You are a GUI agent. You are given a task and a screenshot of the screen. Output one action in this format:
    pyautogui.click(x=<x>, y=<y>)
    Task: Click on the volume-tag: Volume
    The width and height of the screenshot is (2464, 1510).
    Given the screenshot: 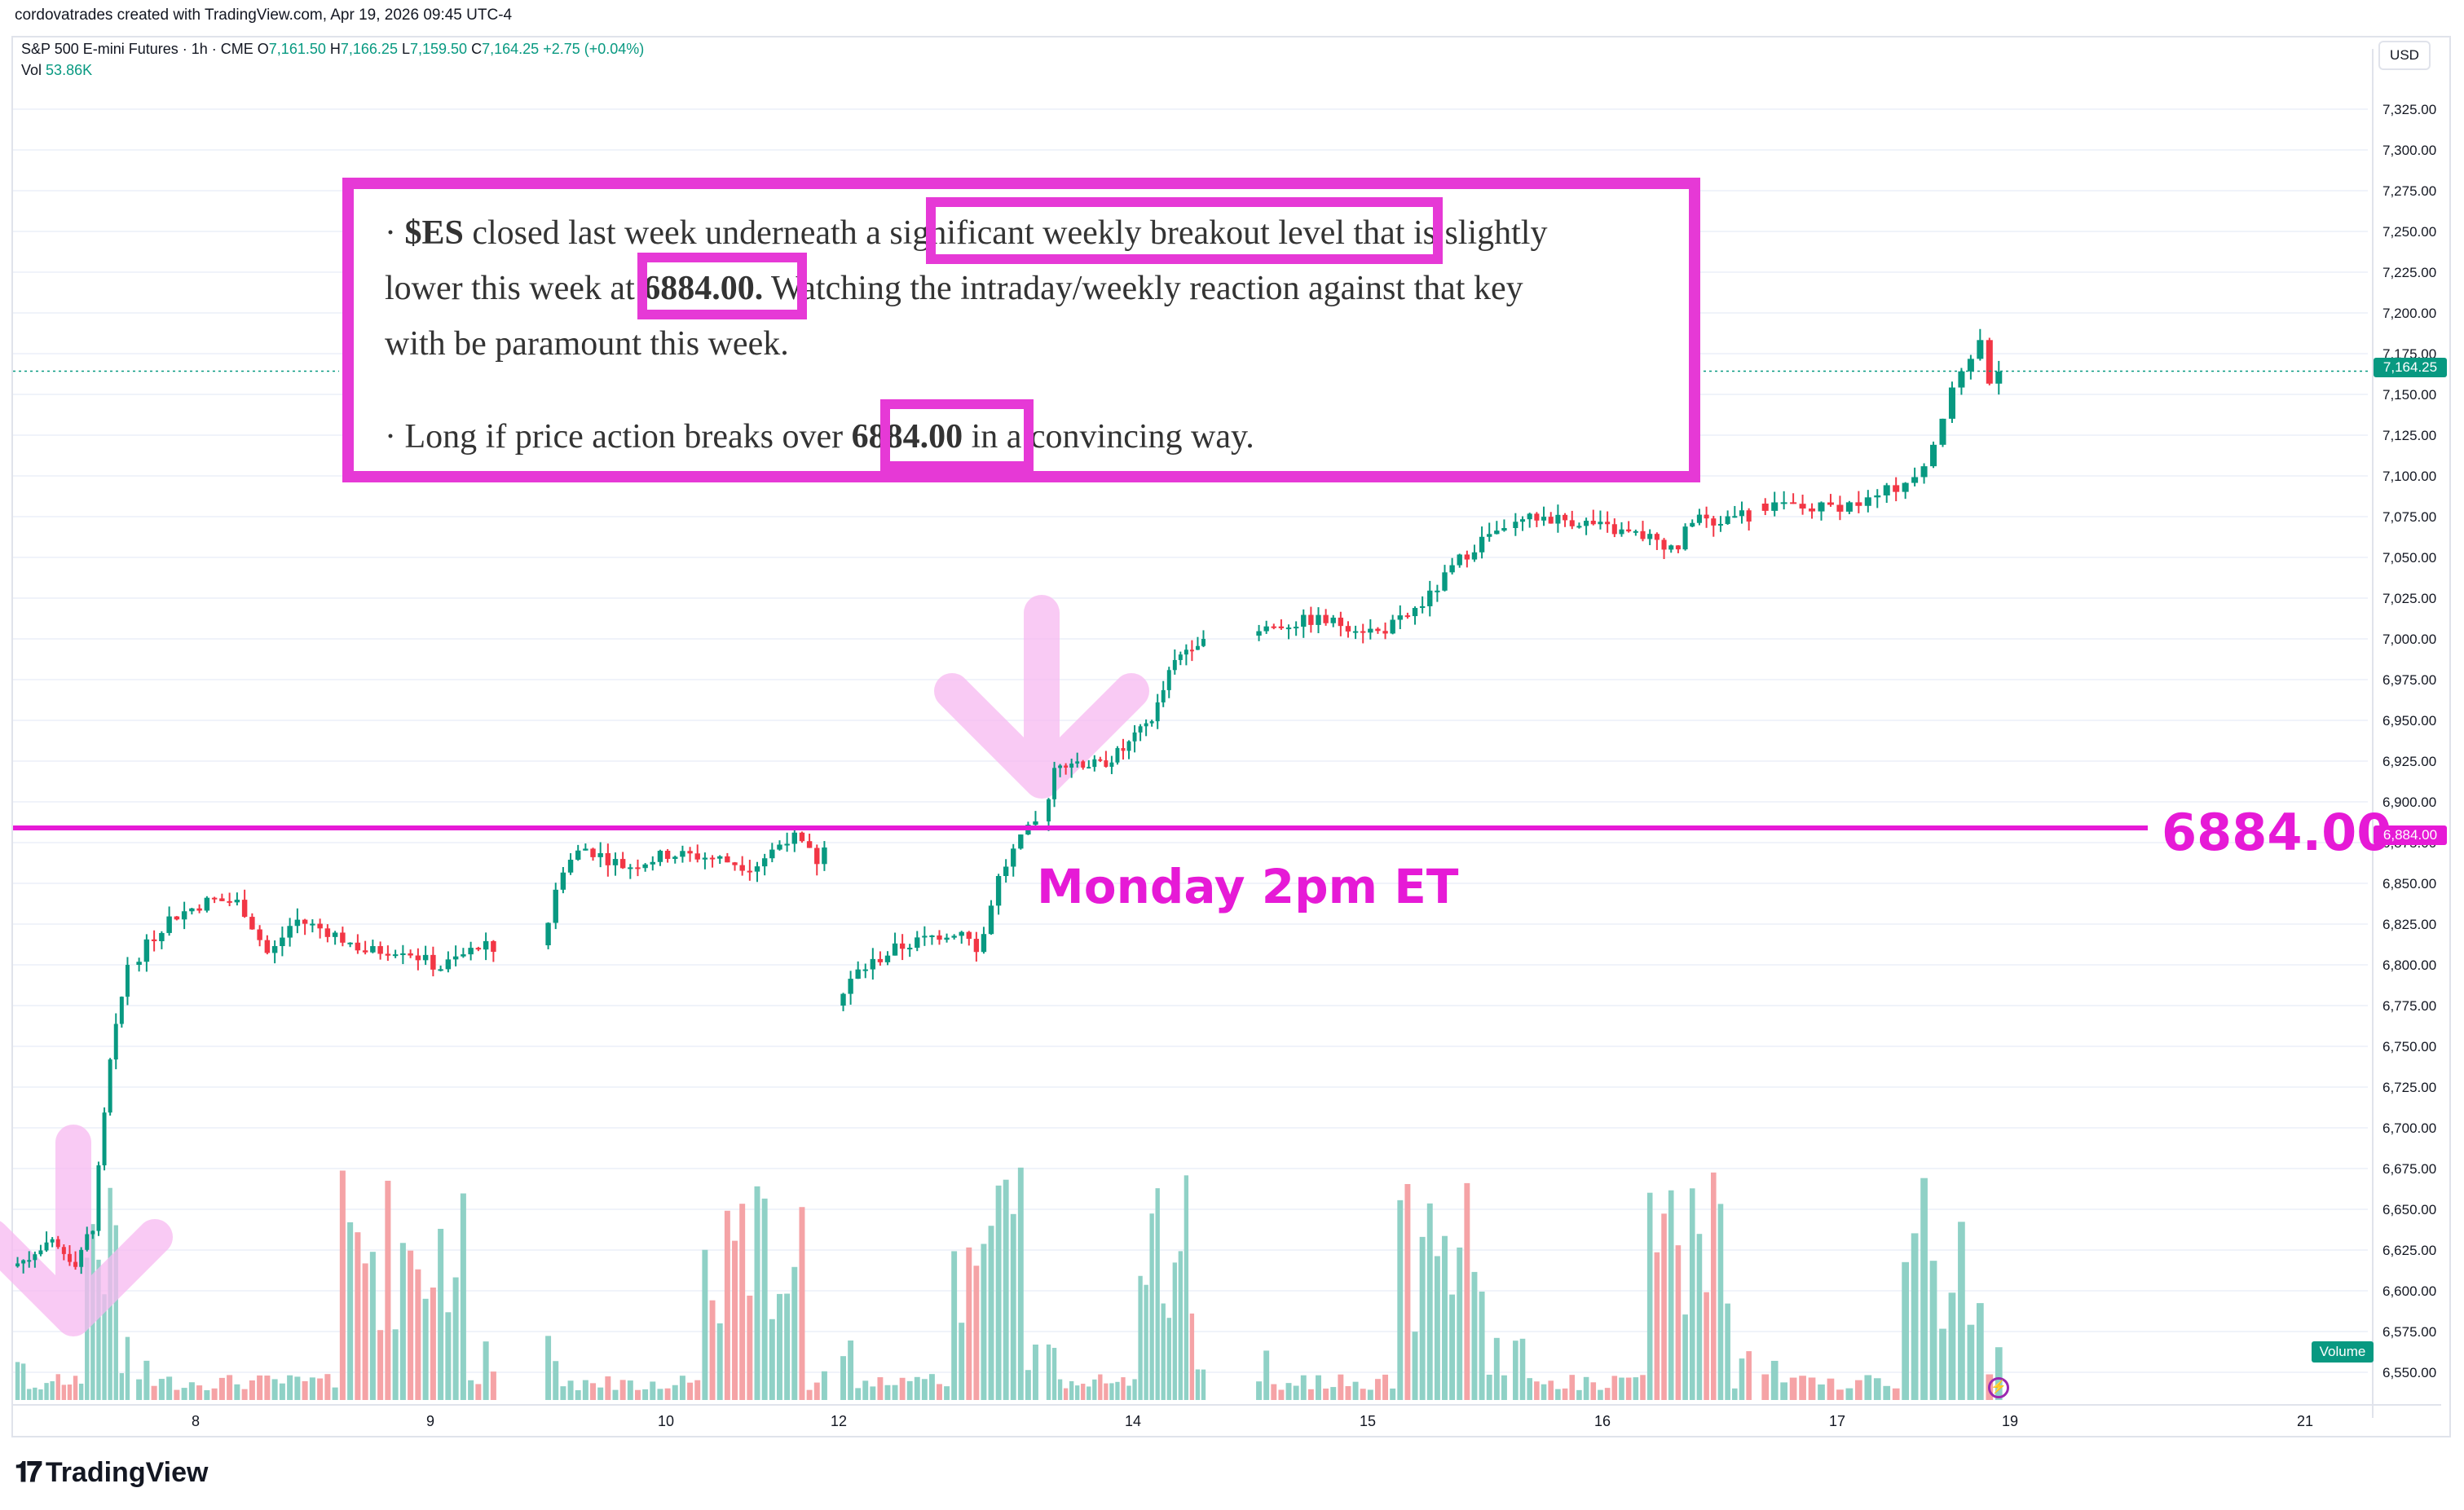 What is the action you would take?
    pyautogui.click(x=2343, y=1352)
    